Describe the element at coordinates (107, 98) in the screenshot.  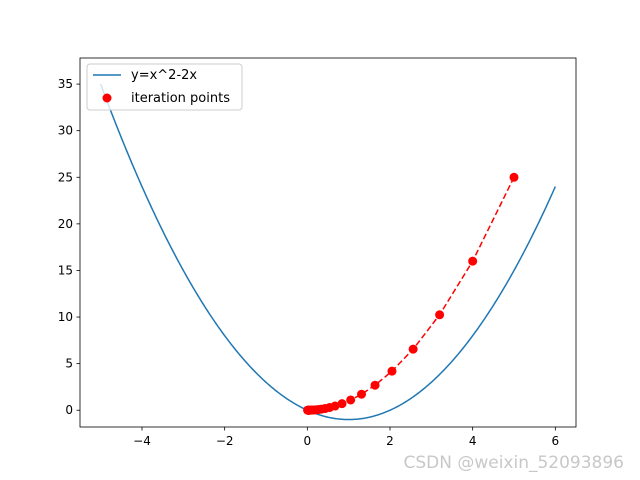
I see `legend-scatter-swatch` at that location.